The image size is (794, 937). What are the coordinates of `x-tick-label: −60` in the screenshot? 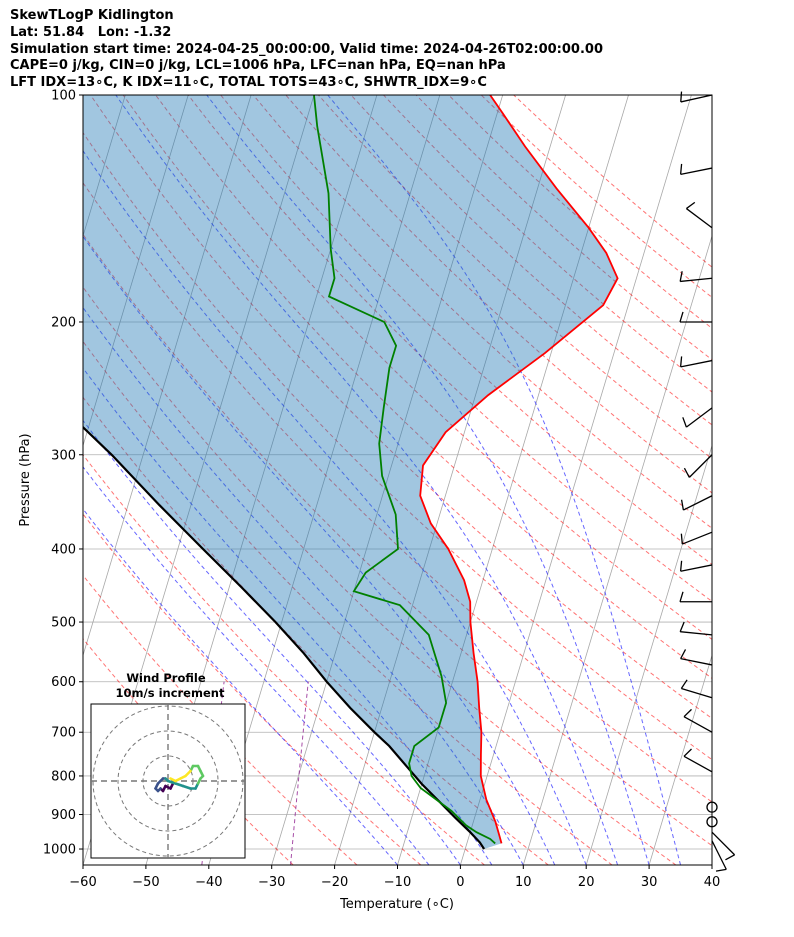 It's located at (82, 882).